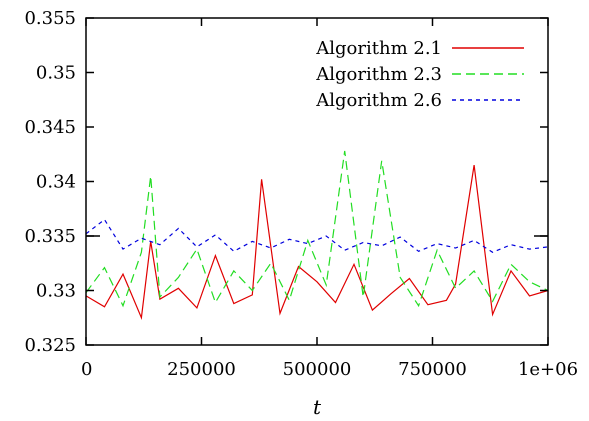  I want to click on y-tick-label: 0.35, so click(56, 73).